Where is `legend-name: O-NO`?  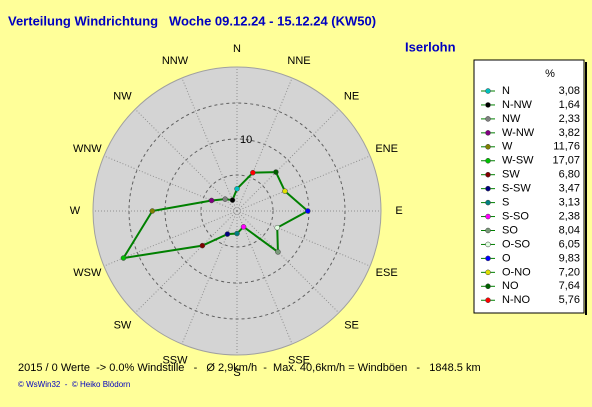 legend-name: O-NO is located at coordinates (516, 272).